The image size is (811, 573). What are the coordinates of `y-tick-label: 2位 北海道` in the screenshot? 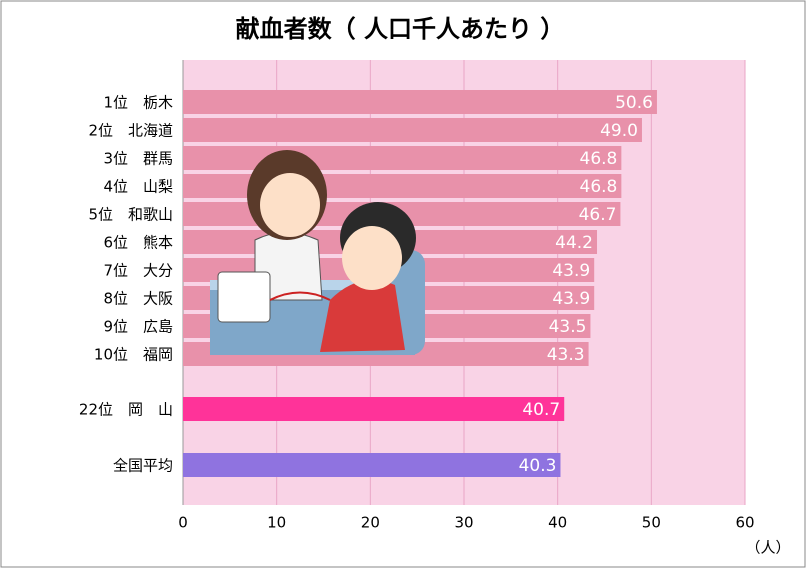 It's located at (130, 131).